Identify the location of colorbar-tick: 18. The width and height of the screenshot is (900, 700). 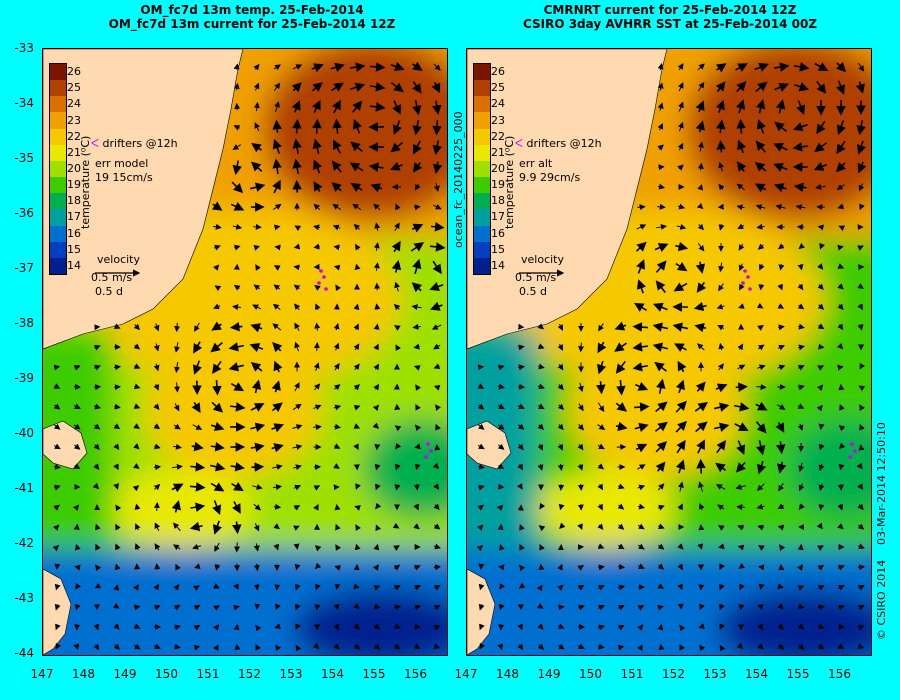
(498, 201).